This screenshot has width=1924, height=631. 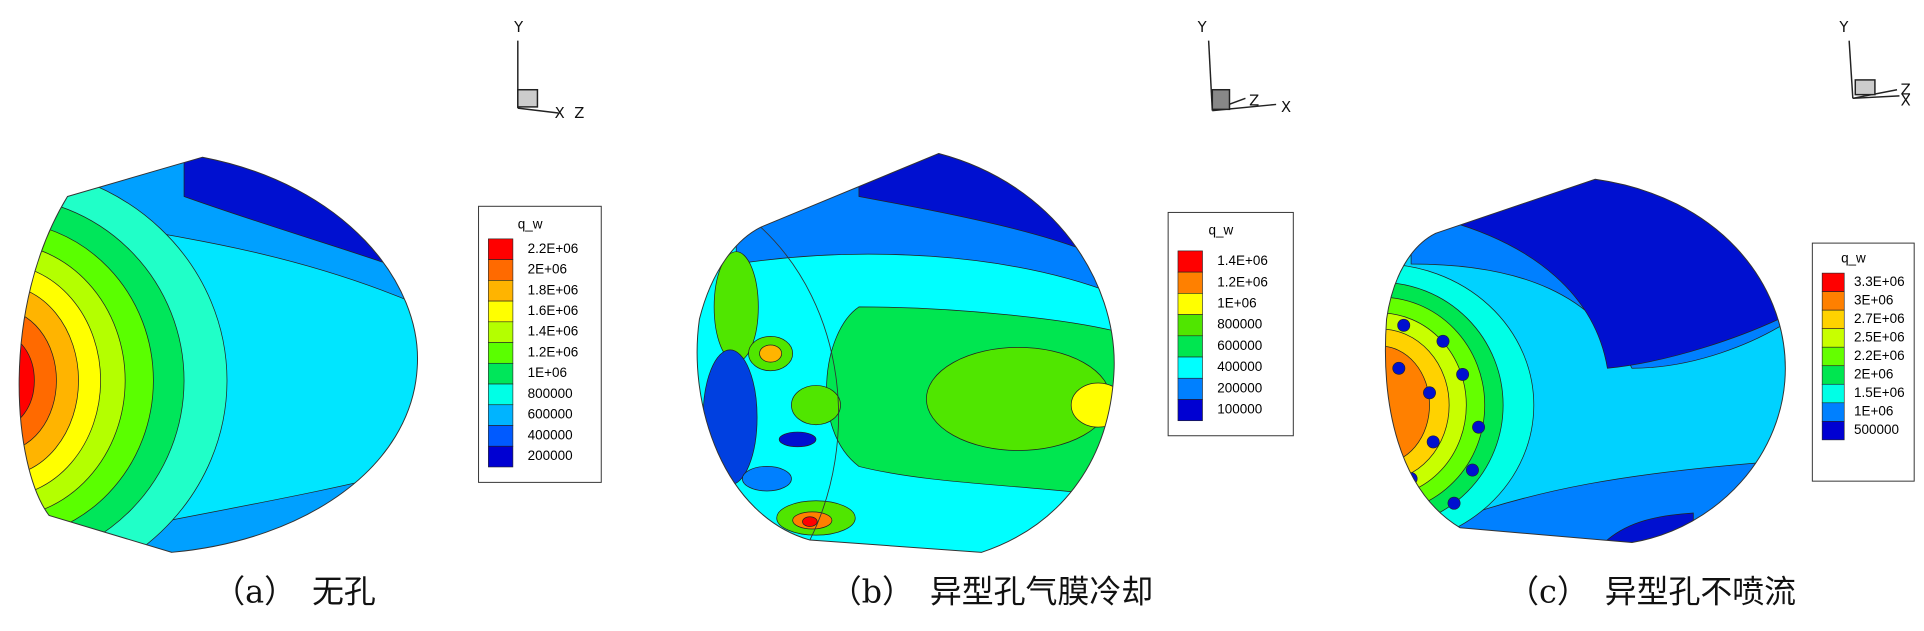 I want to click on legend-label: 2.7E+06, so click(x=1879, y=318).